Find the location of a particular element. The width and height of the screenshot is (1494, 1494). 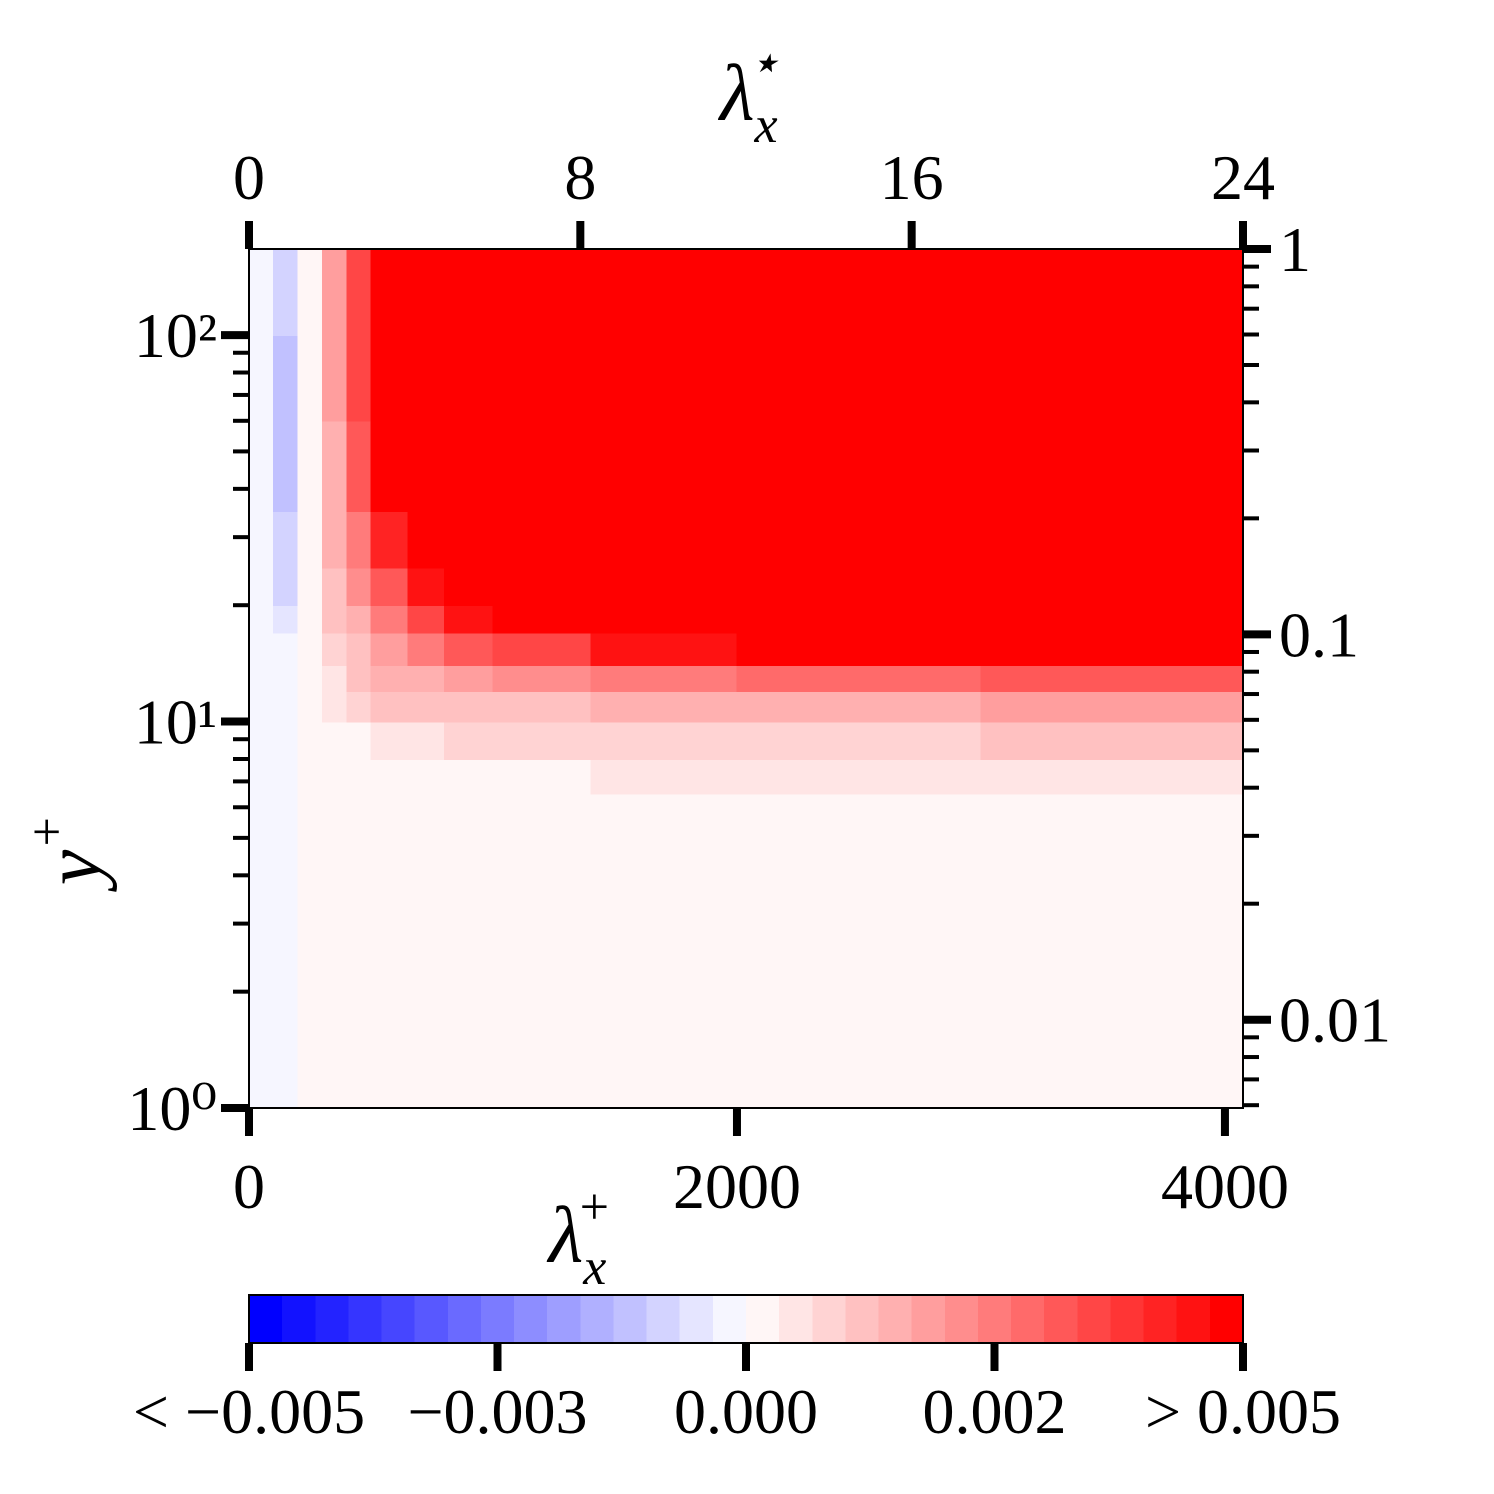

label-sub: x is located at coordinates (594, 1267).